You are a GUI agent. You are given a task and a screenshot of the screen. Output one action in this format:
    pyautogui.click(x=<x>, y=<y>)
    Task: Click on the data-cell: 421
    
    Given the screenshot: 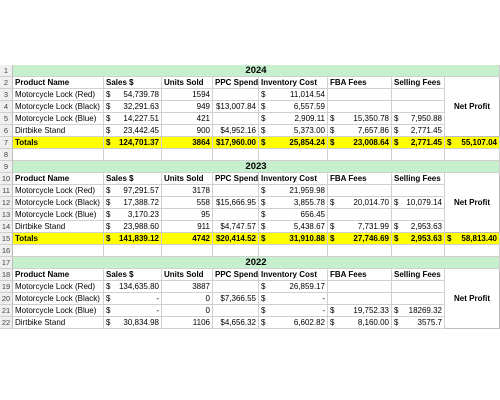 What is the action you would take?
    pyautogui.click(x=187, y=119)
    